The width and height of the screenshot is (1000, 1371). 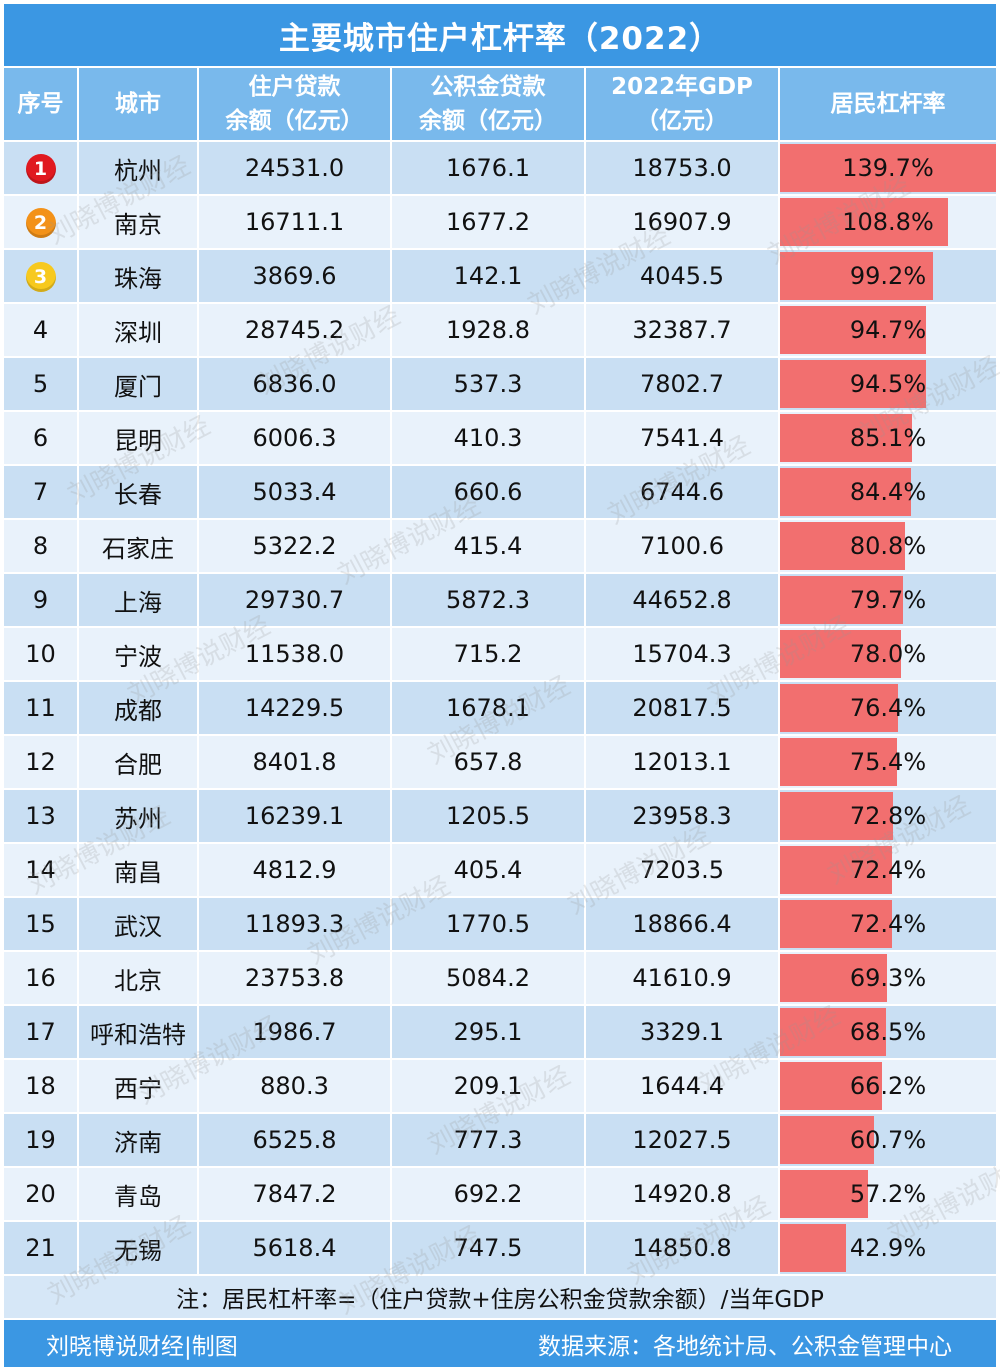 I want to click on rank-number: 20, so click(x=40, y=1194).